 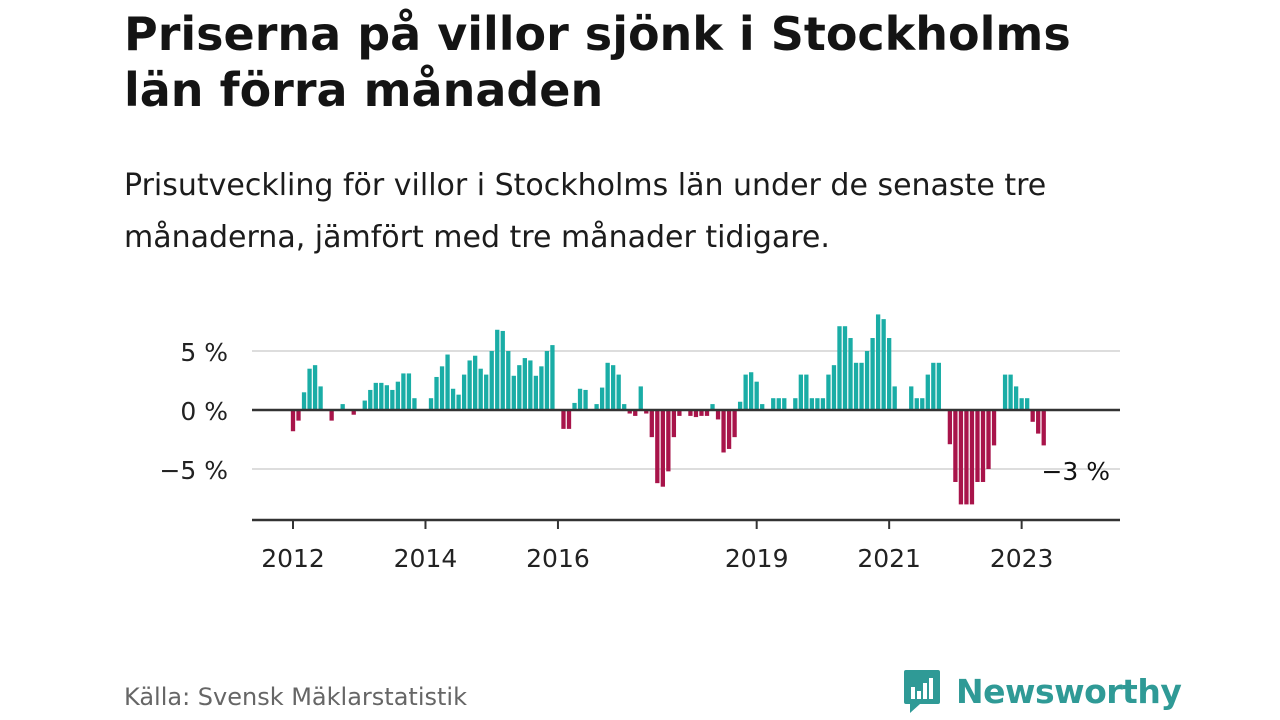 What do you see at coordinates (889, 558) in the screenshot?
I see `x-tick-label: 2021` at bounding box center [889, 558].